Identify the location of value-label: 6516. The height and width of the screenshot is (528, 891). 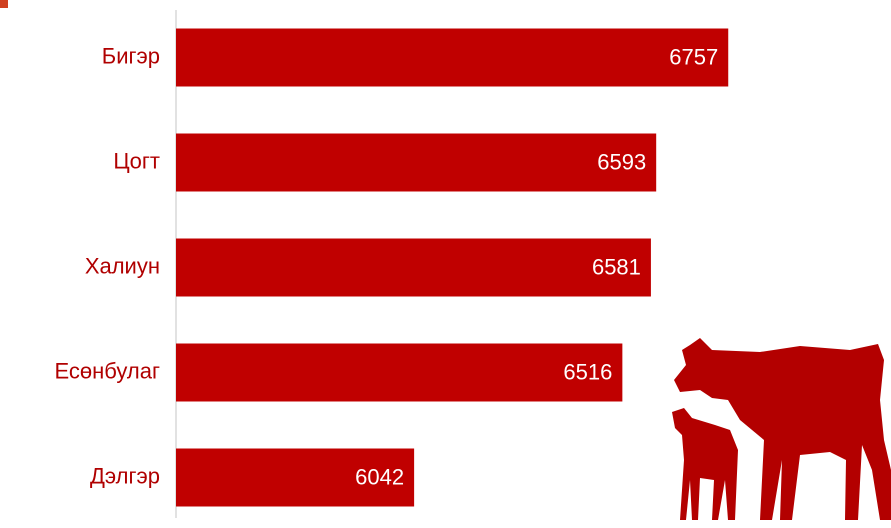
(587, 371).